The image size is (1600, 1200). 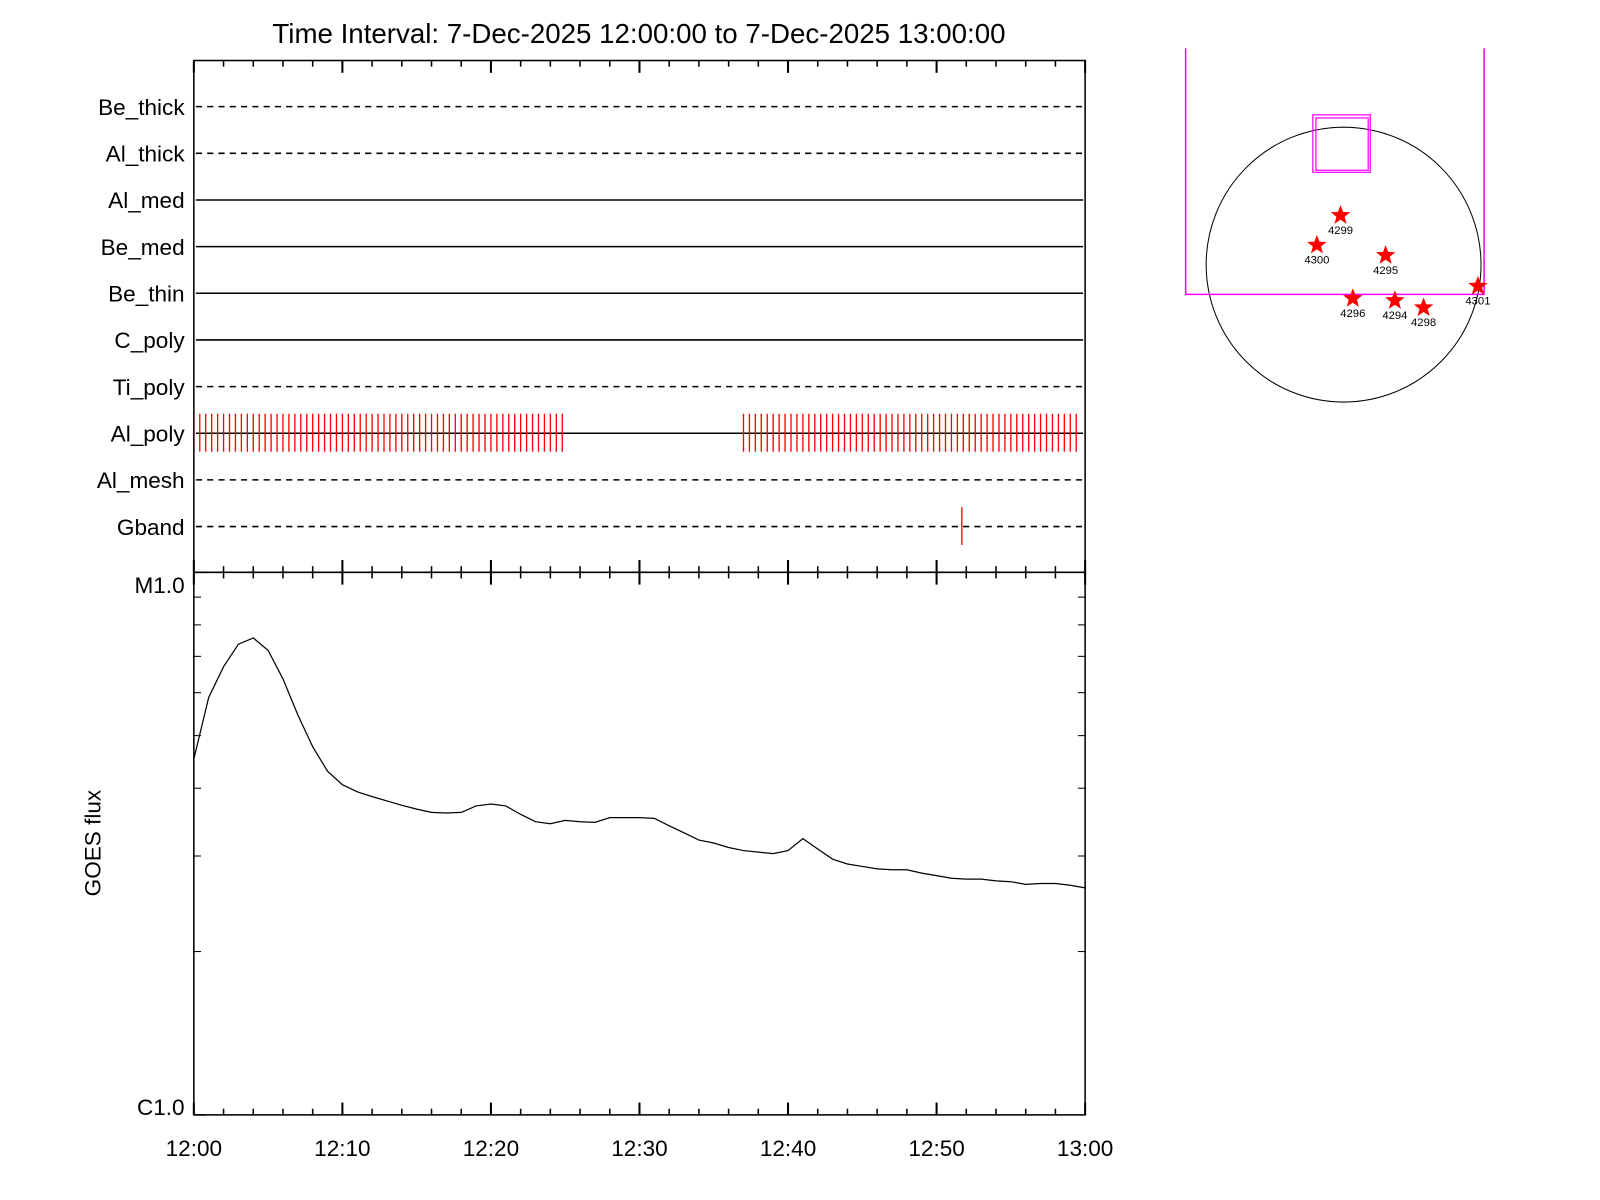 What do you see at coordinates (936, 1148) in the screenshot?
I see `x-tick-label: 12:50` at bounding box center [936, 1148].